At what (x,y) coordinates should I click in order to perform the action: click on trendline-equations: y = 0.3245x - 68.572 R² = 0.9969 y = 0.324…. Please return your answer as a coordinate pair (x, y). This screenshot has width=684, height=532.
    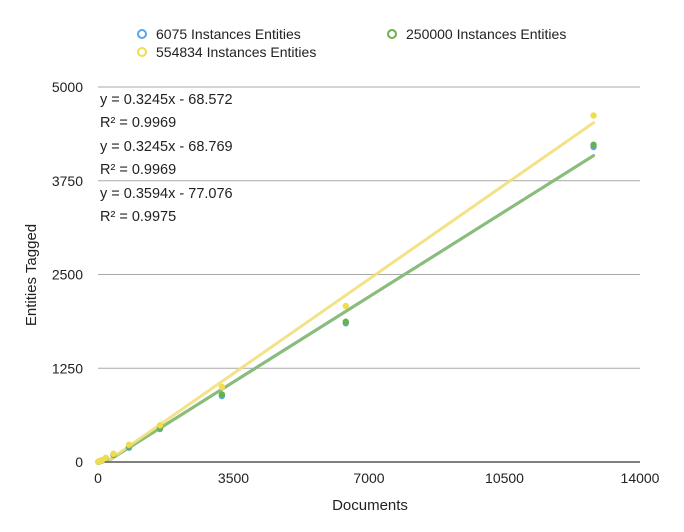
    Looking at the image, I should click on (166, 158).